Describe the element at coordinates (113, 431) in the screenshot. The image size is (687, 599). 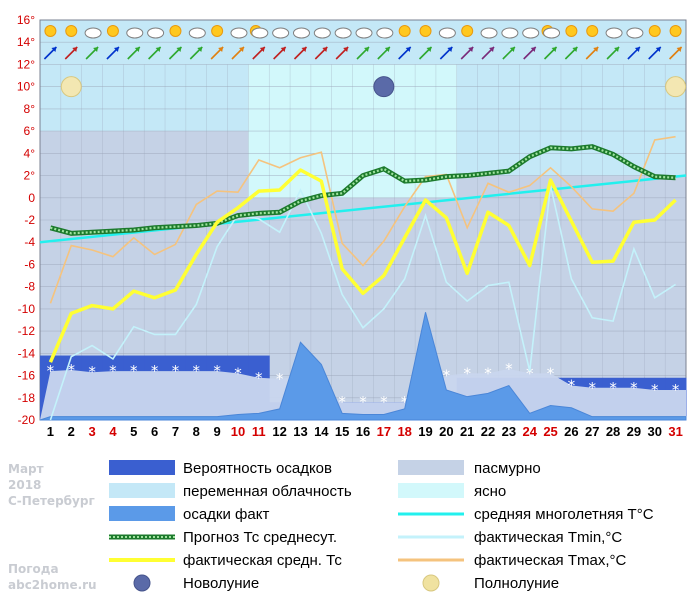
I see `x-tick-label: 4` at that location.